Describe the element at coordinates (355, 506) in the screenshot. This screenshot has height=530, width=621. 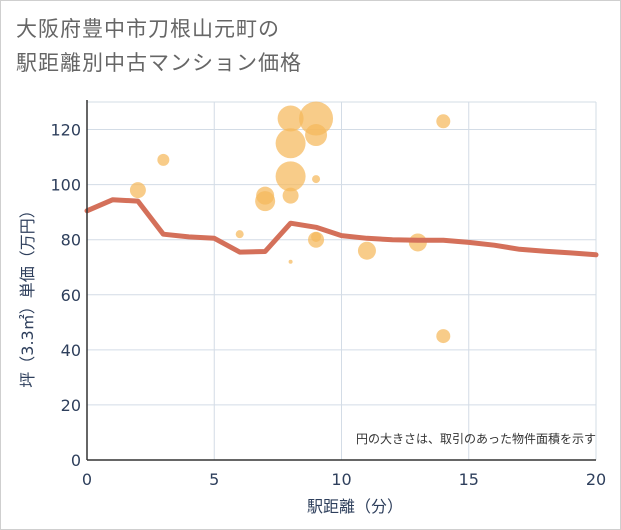
I see `x-axis-label: 駅距離（分）` at that location.